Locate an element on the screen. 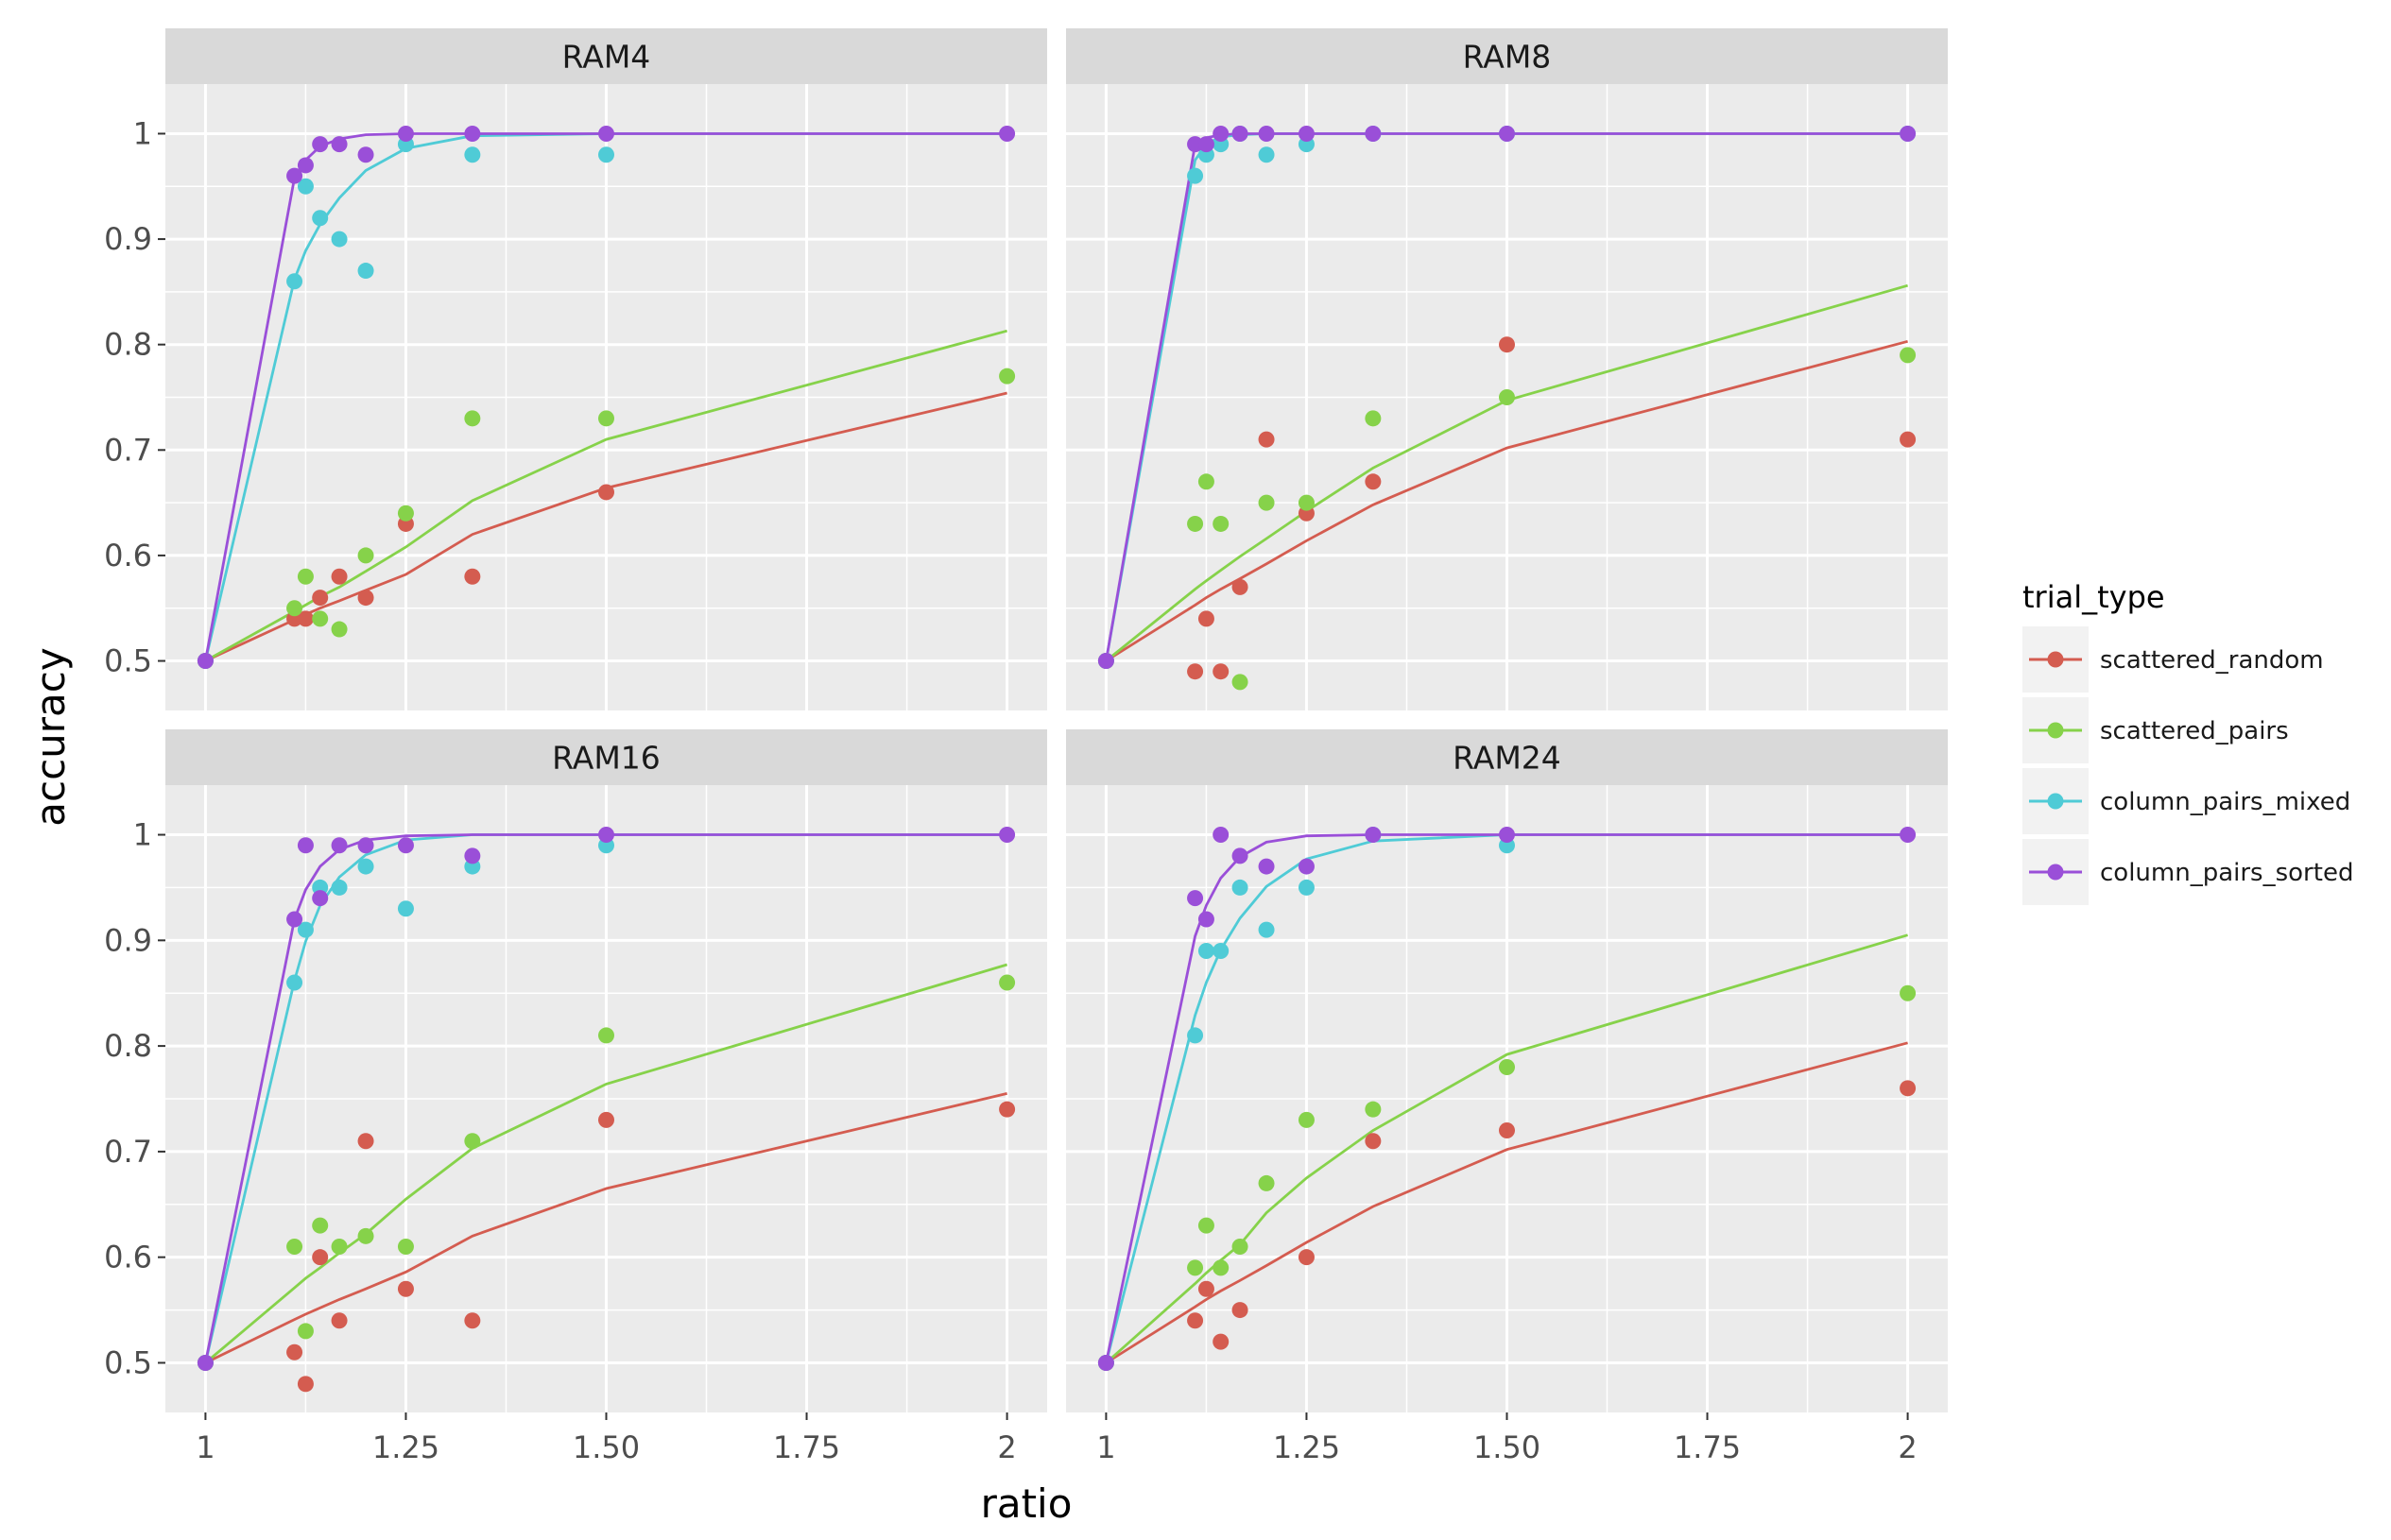 This screenshot has height=1540, width=2391. y-tick-label: 0.7 is located at coordinates (128, 450).